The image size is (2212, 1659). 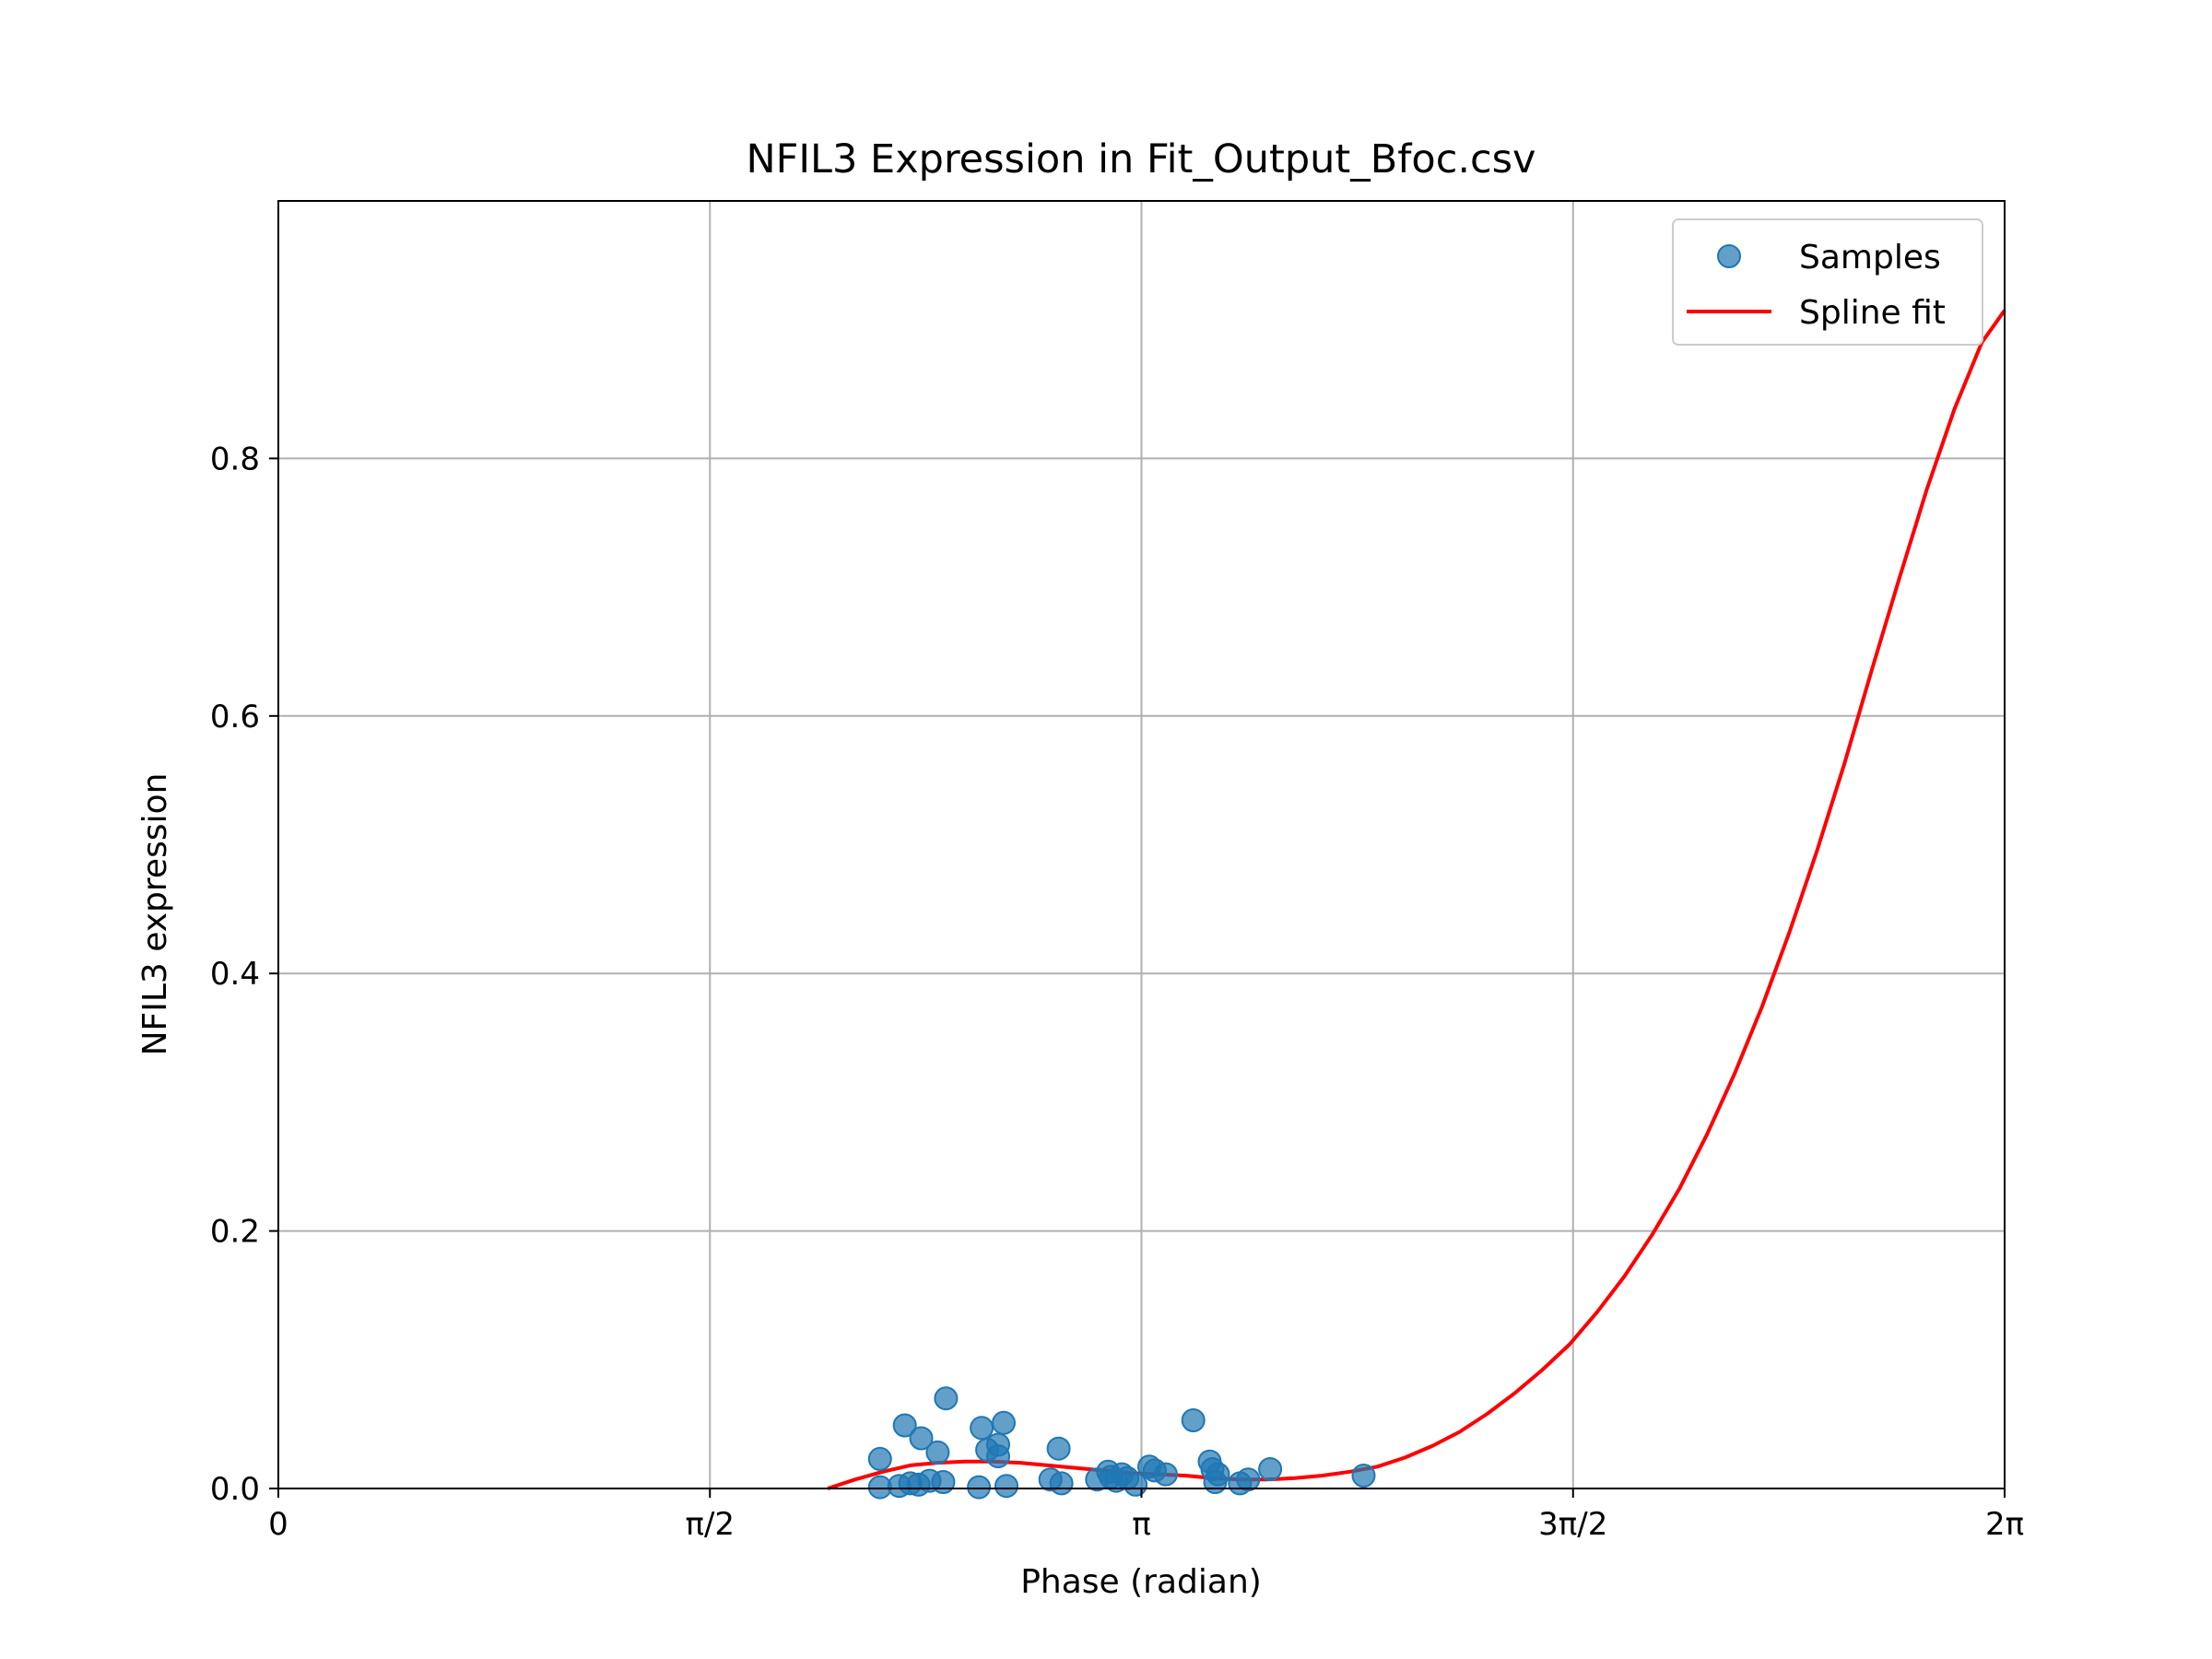 What do you see at coordinates (2004, 1524) in the screenshot?
I see `x-tick-label: 2π` at bounding box center [2004, 1524].